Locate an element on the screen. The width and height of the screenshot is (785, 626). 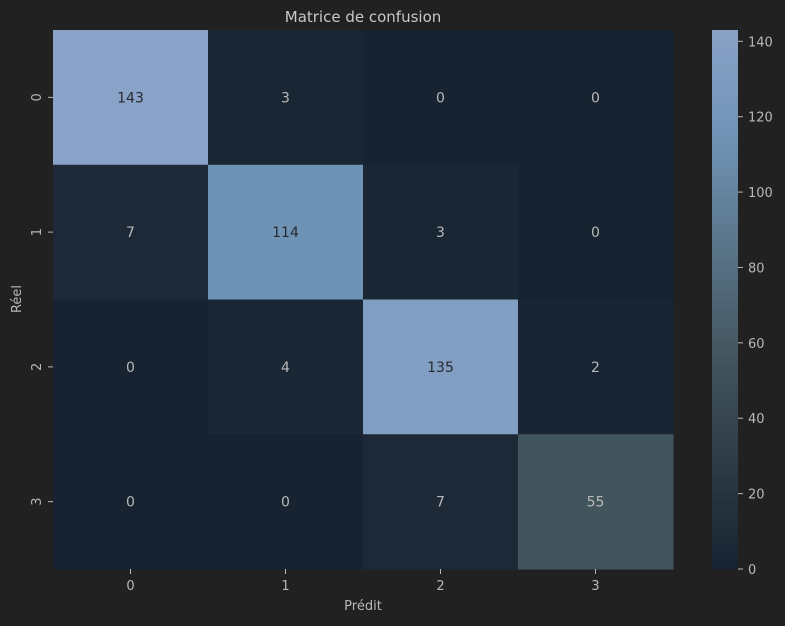
cell-value-label: 114 is located at coordinates (285, 233).